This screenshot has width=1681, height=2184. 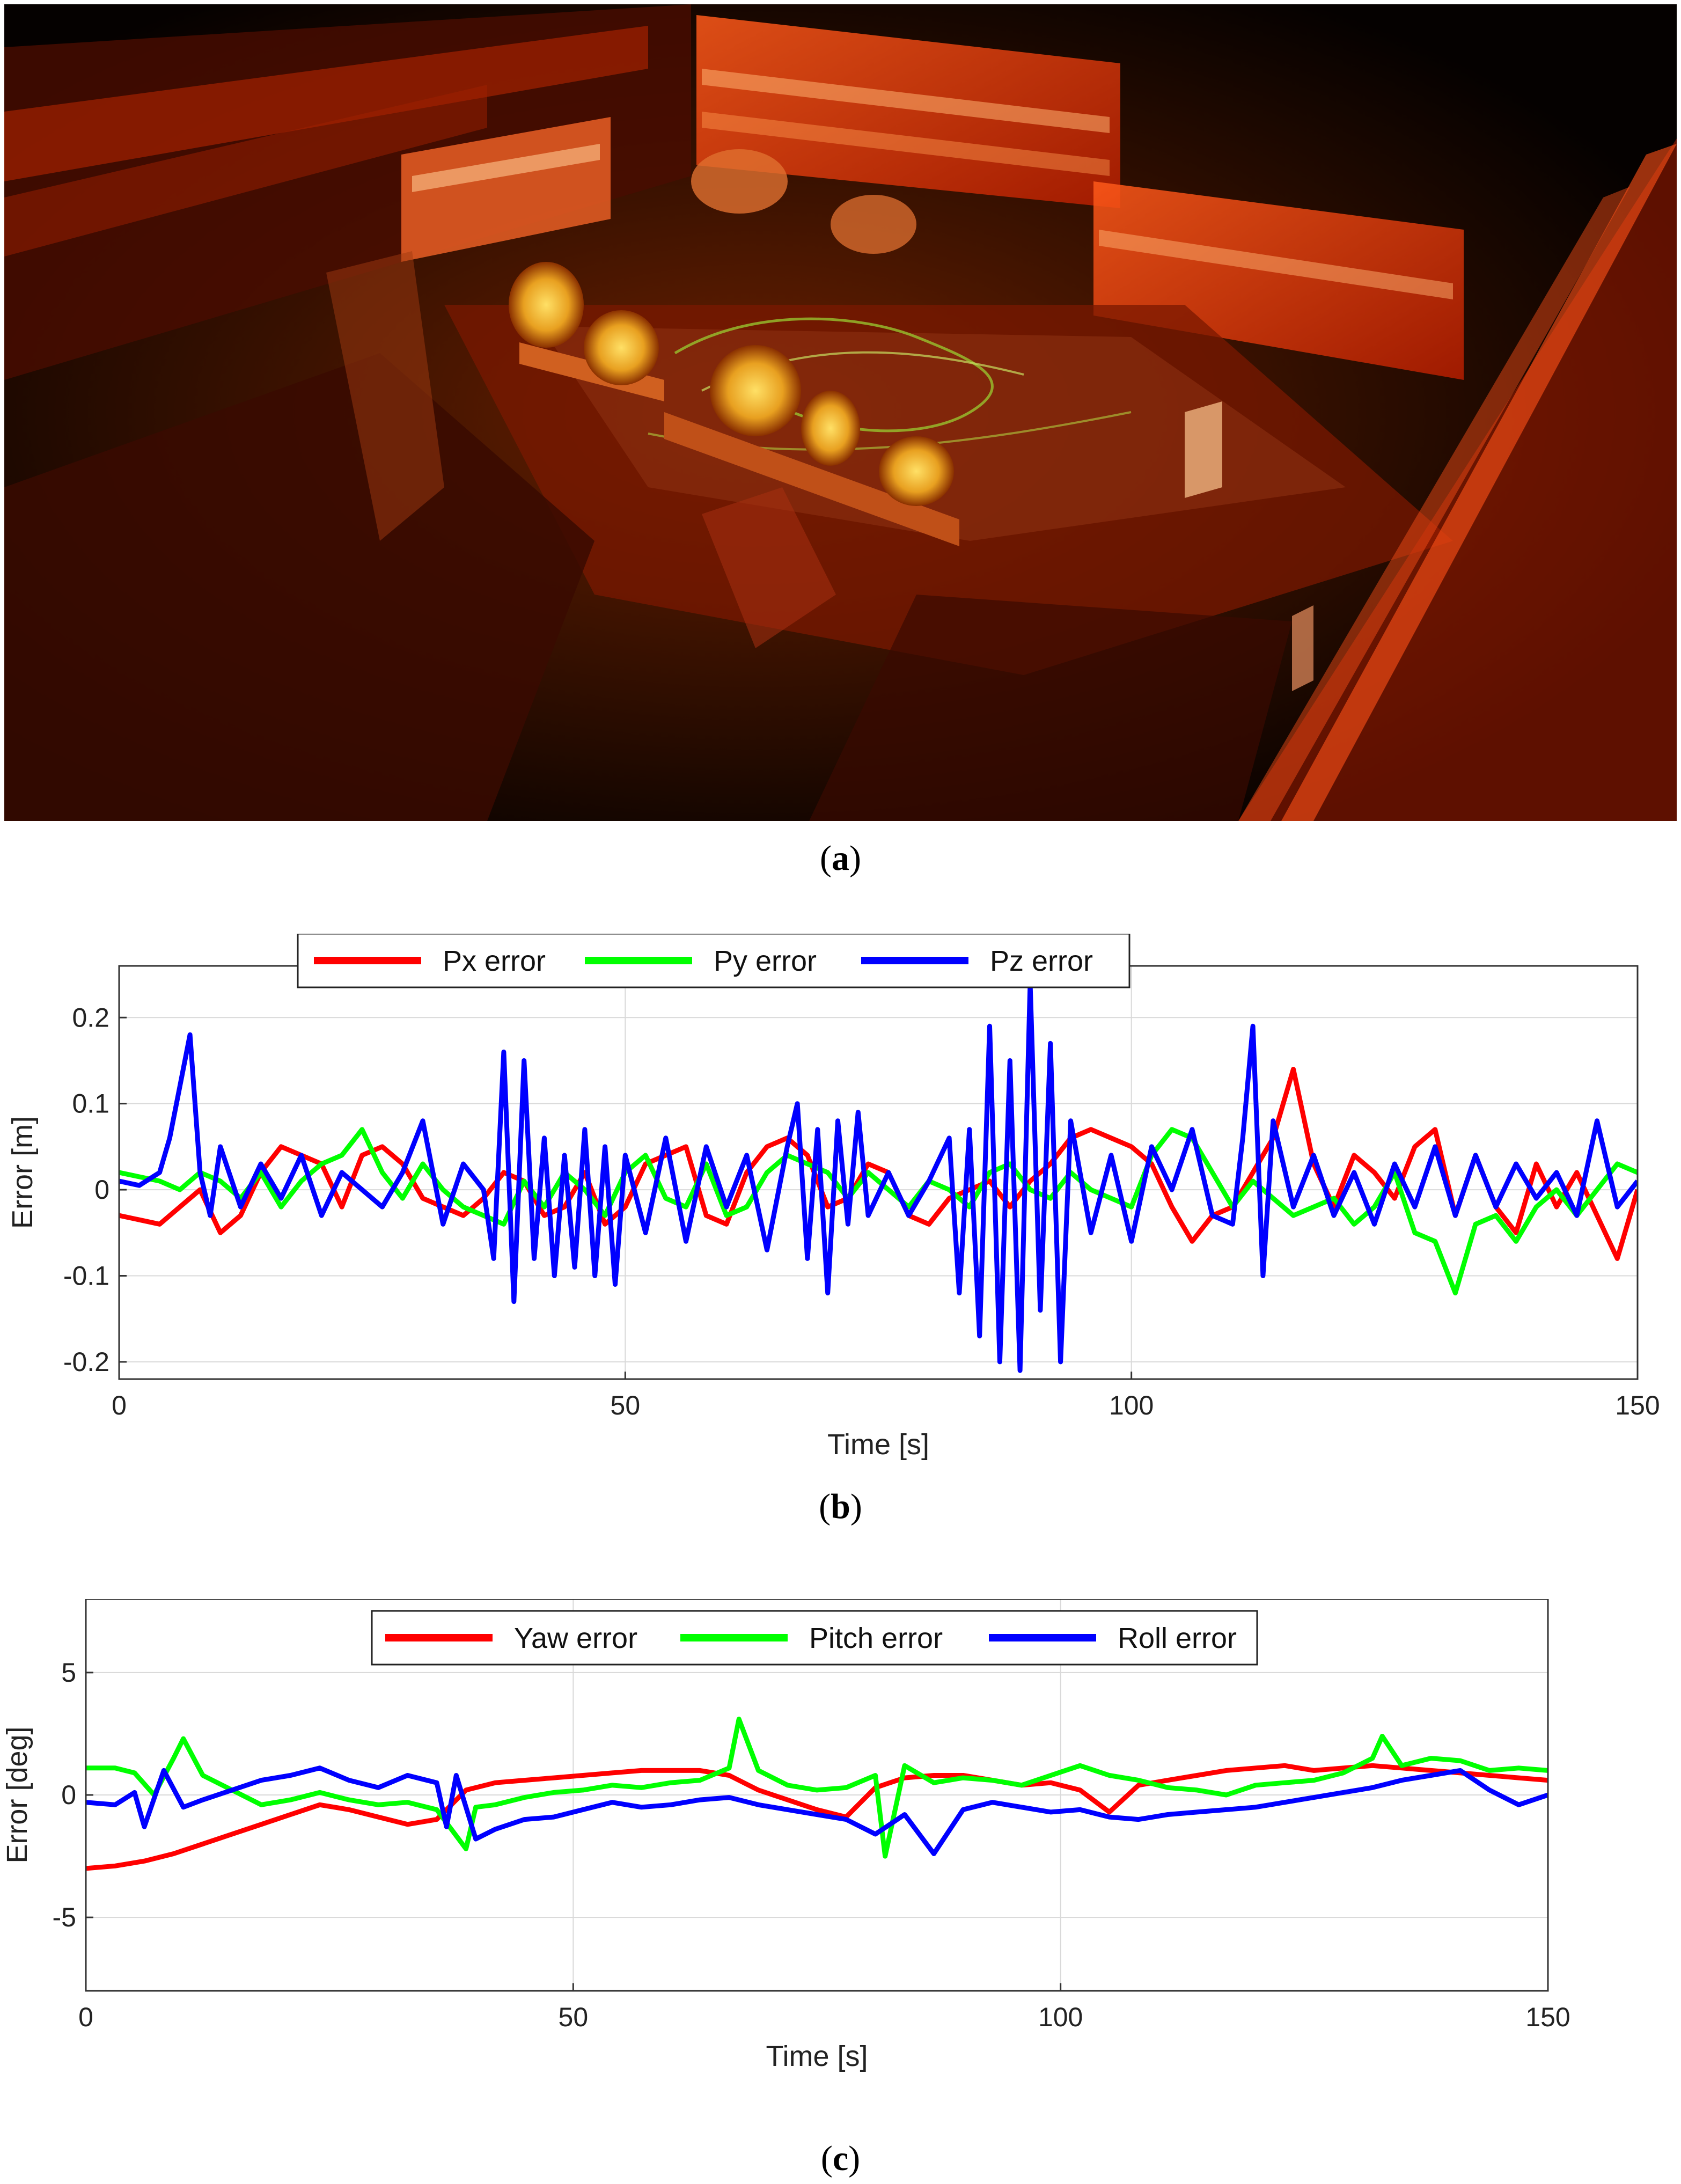 I want to click on legend-label: Px error, so click(x=494, y=961).